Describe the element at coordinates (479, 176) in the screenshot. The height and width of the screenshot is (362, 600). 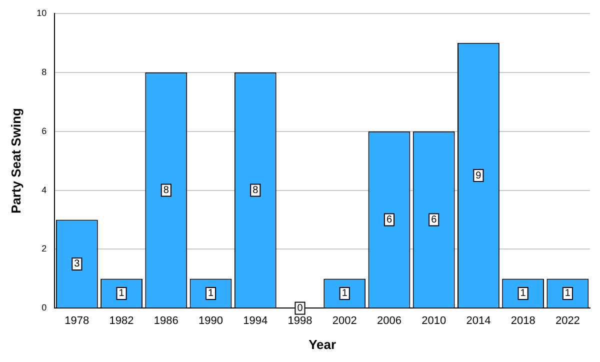
I see `data-label: 9` at that location.